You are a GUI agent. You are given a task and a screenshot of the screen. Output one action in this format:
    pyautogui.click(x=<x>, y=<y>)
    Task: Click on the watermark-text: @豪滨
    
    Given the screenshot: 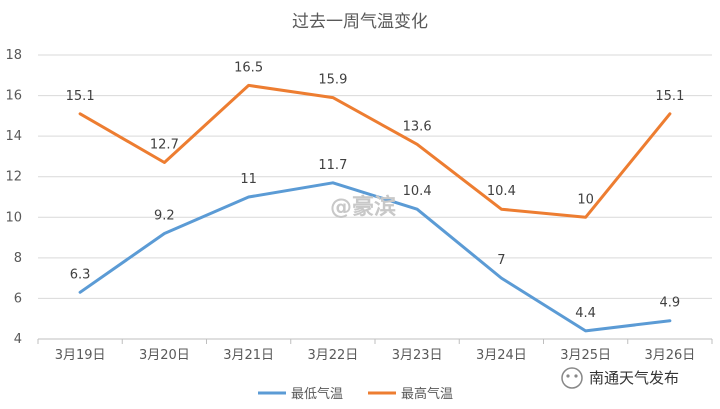 What is the action you would take?
    pyautogui.click(x=363, y=207)
    